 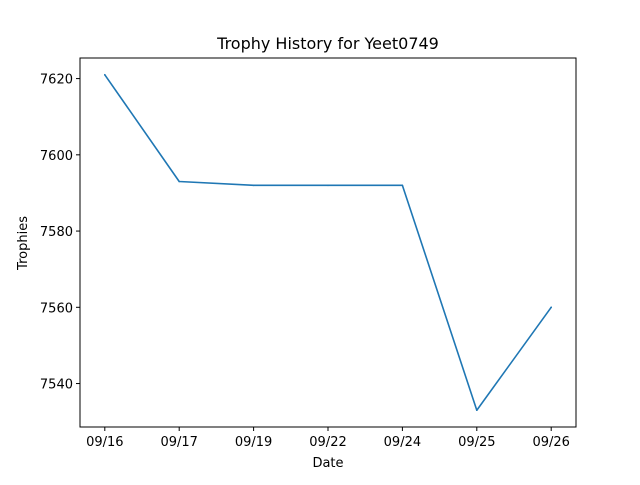 I want to click on x-tick-label: 09/24, so click(x=402, y=442).